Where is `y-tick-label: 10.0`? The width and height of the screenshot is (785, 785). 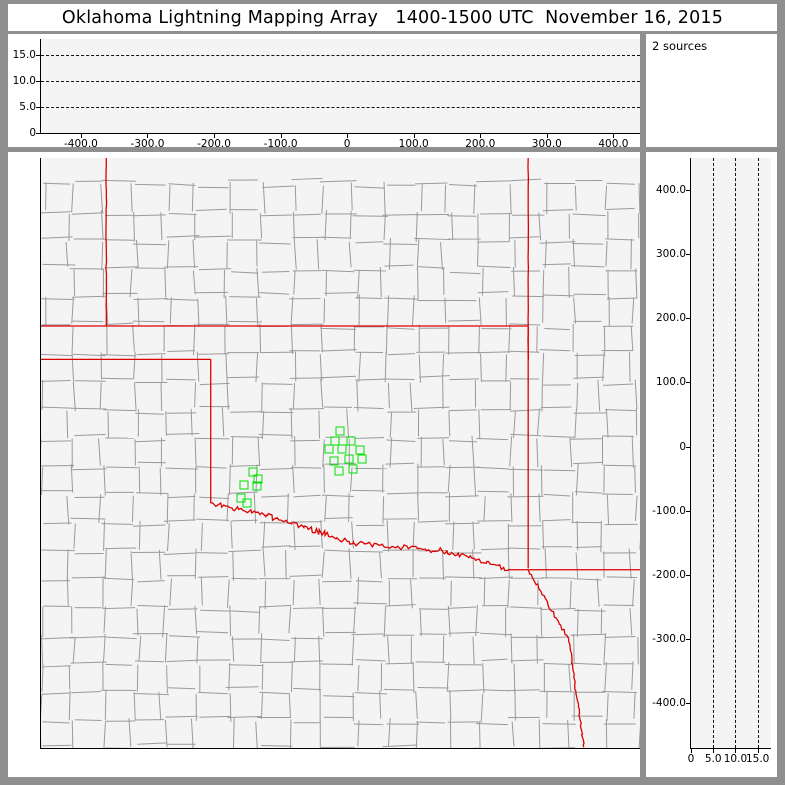
y-tick-label: 10.0 is located at coordinates (24, 80).